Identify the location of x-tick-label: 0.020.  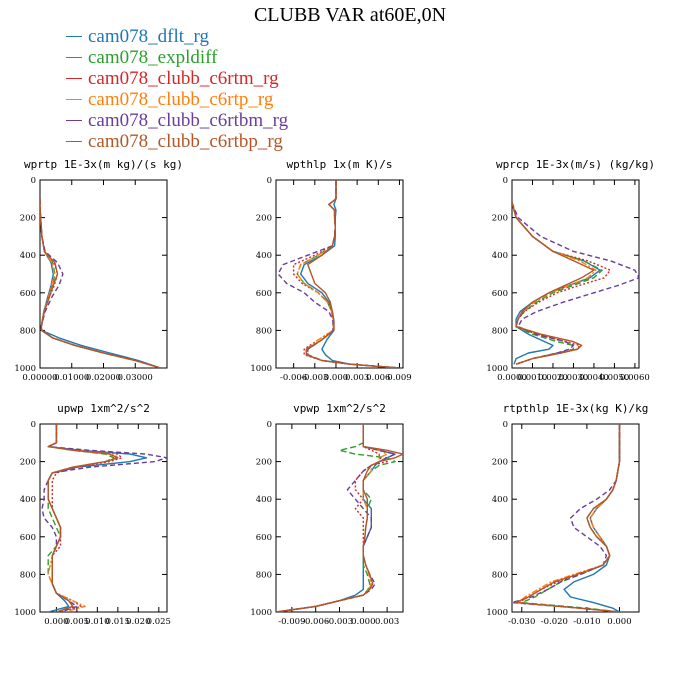
(138, 622).